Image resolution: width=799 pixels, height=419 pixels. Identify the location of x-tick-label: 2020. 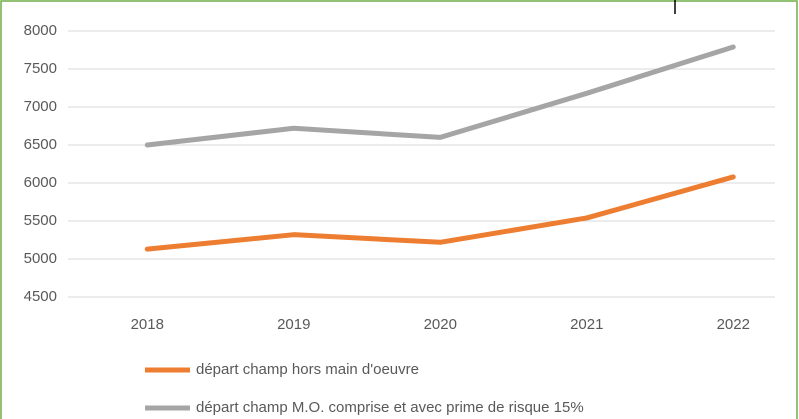
(440, 324).